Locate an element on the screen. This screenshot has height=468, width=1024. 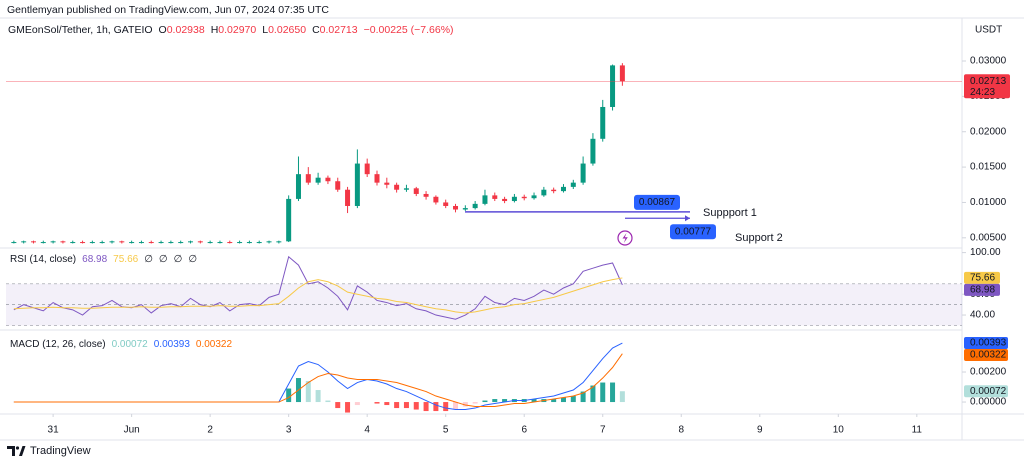
y-tick-label: 100.00 is located at coordinates (985, 252).